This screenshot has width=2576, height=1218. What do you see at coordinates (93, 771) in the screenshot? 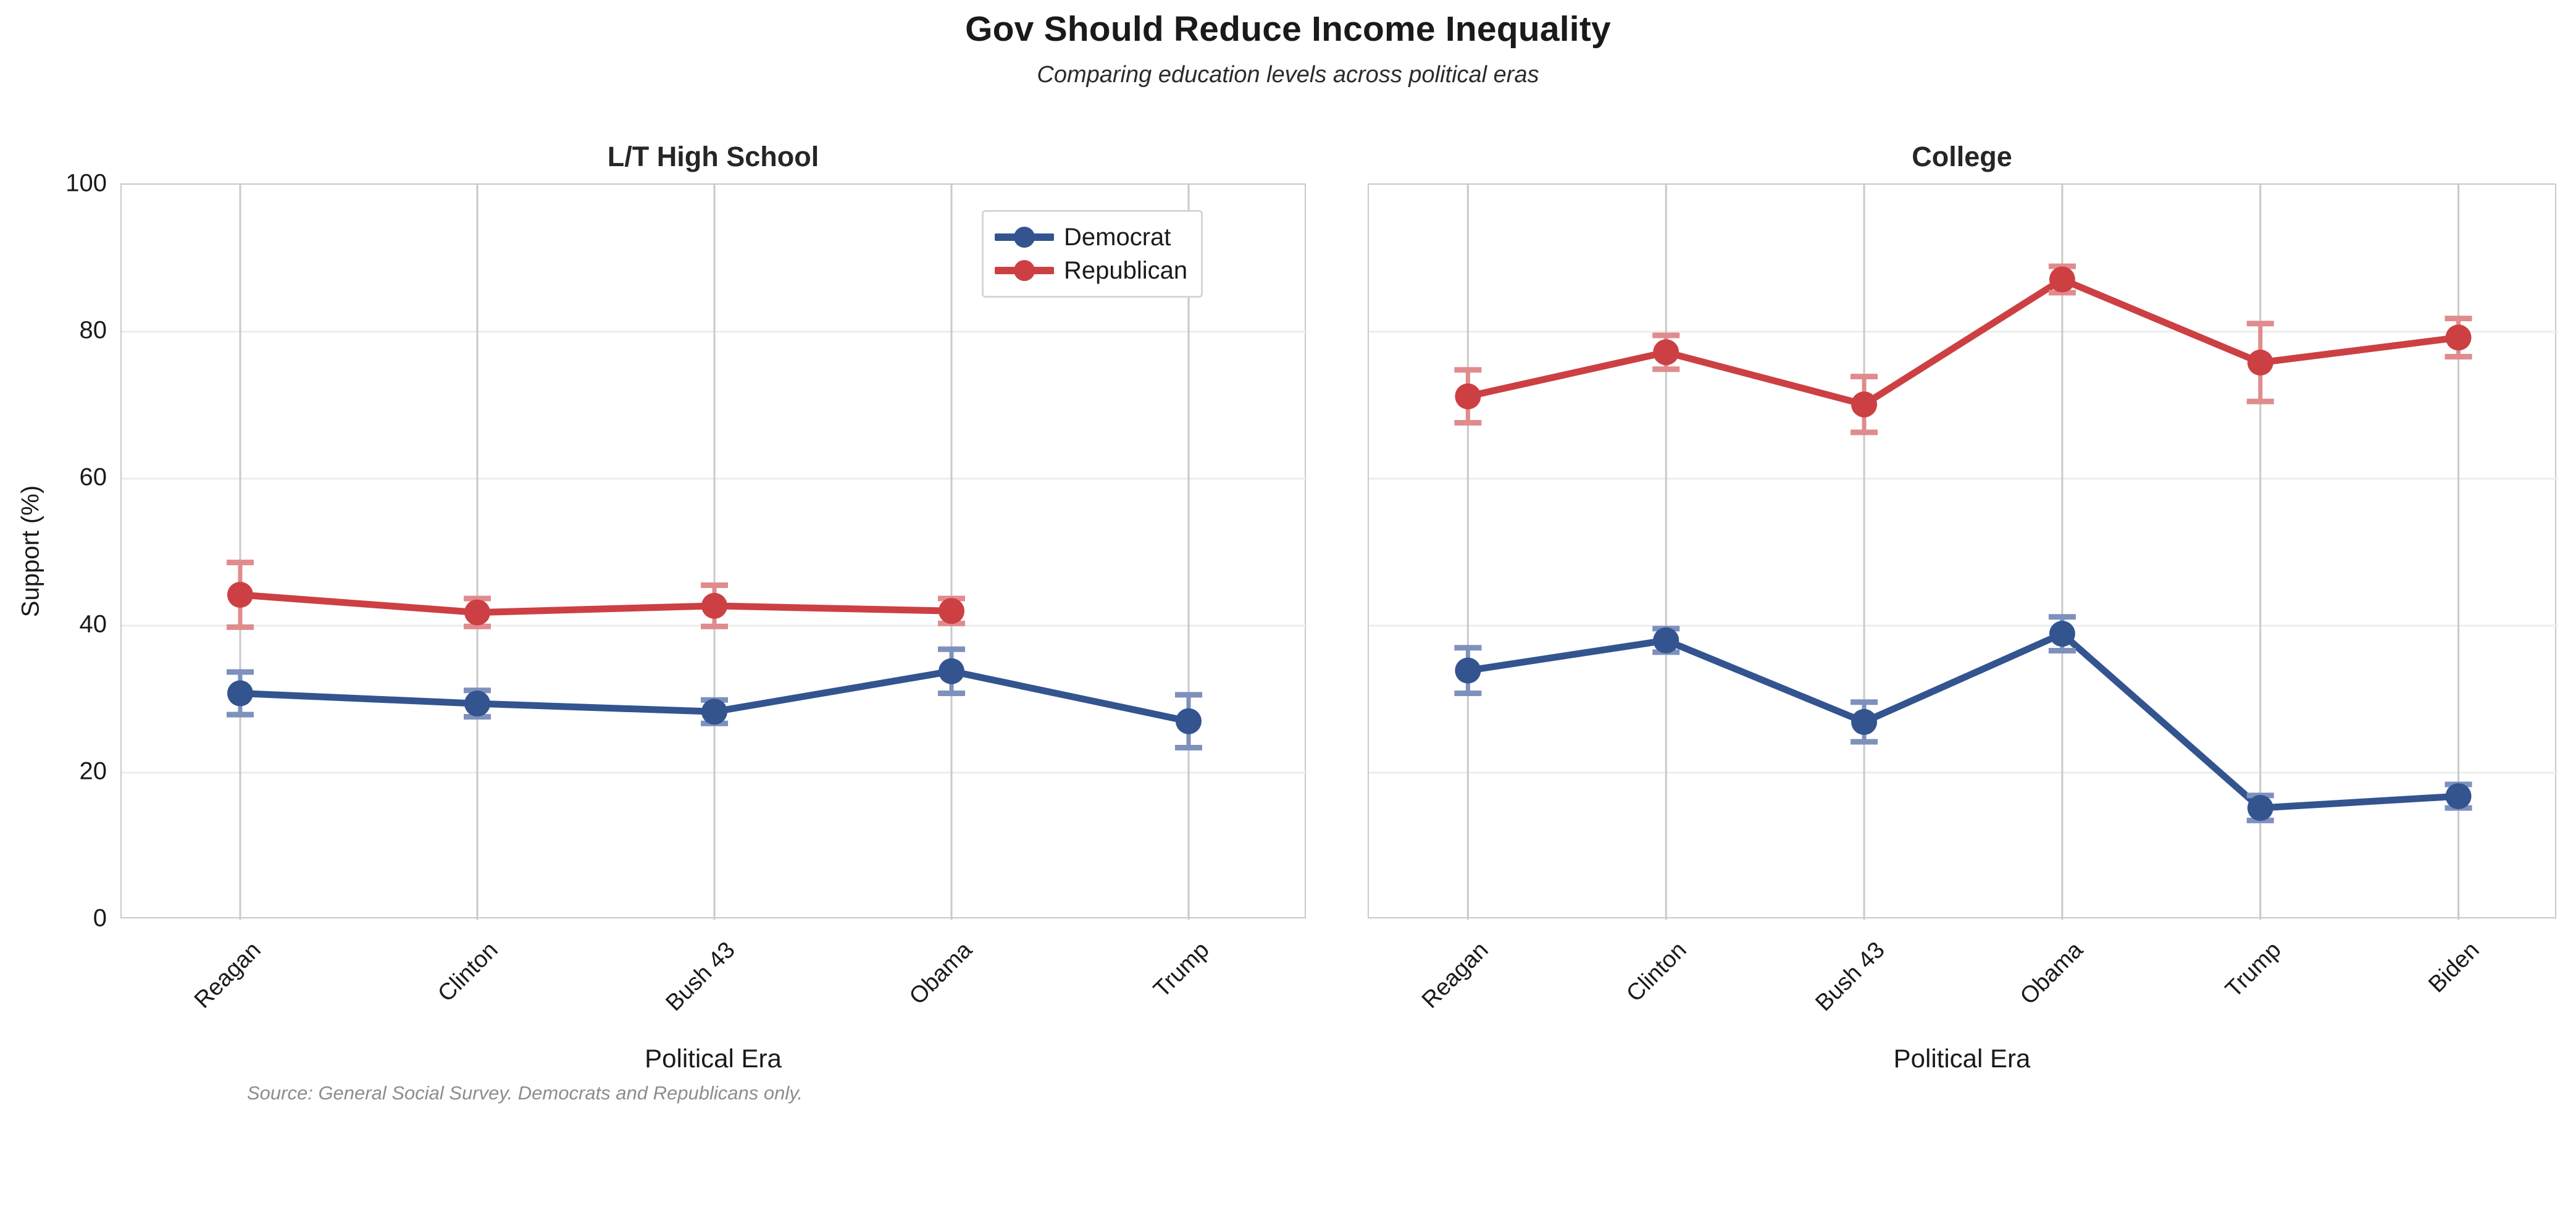
I see `y-tick-label: 20` at bounding box center [93, 771].